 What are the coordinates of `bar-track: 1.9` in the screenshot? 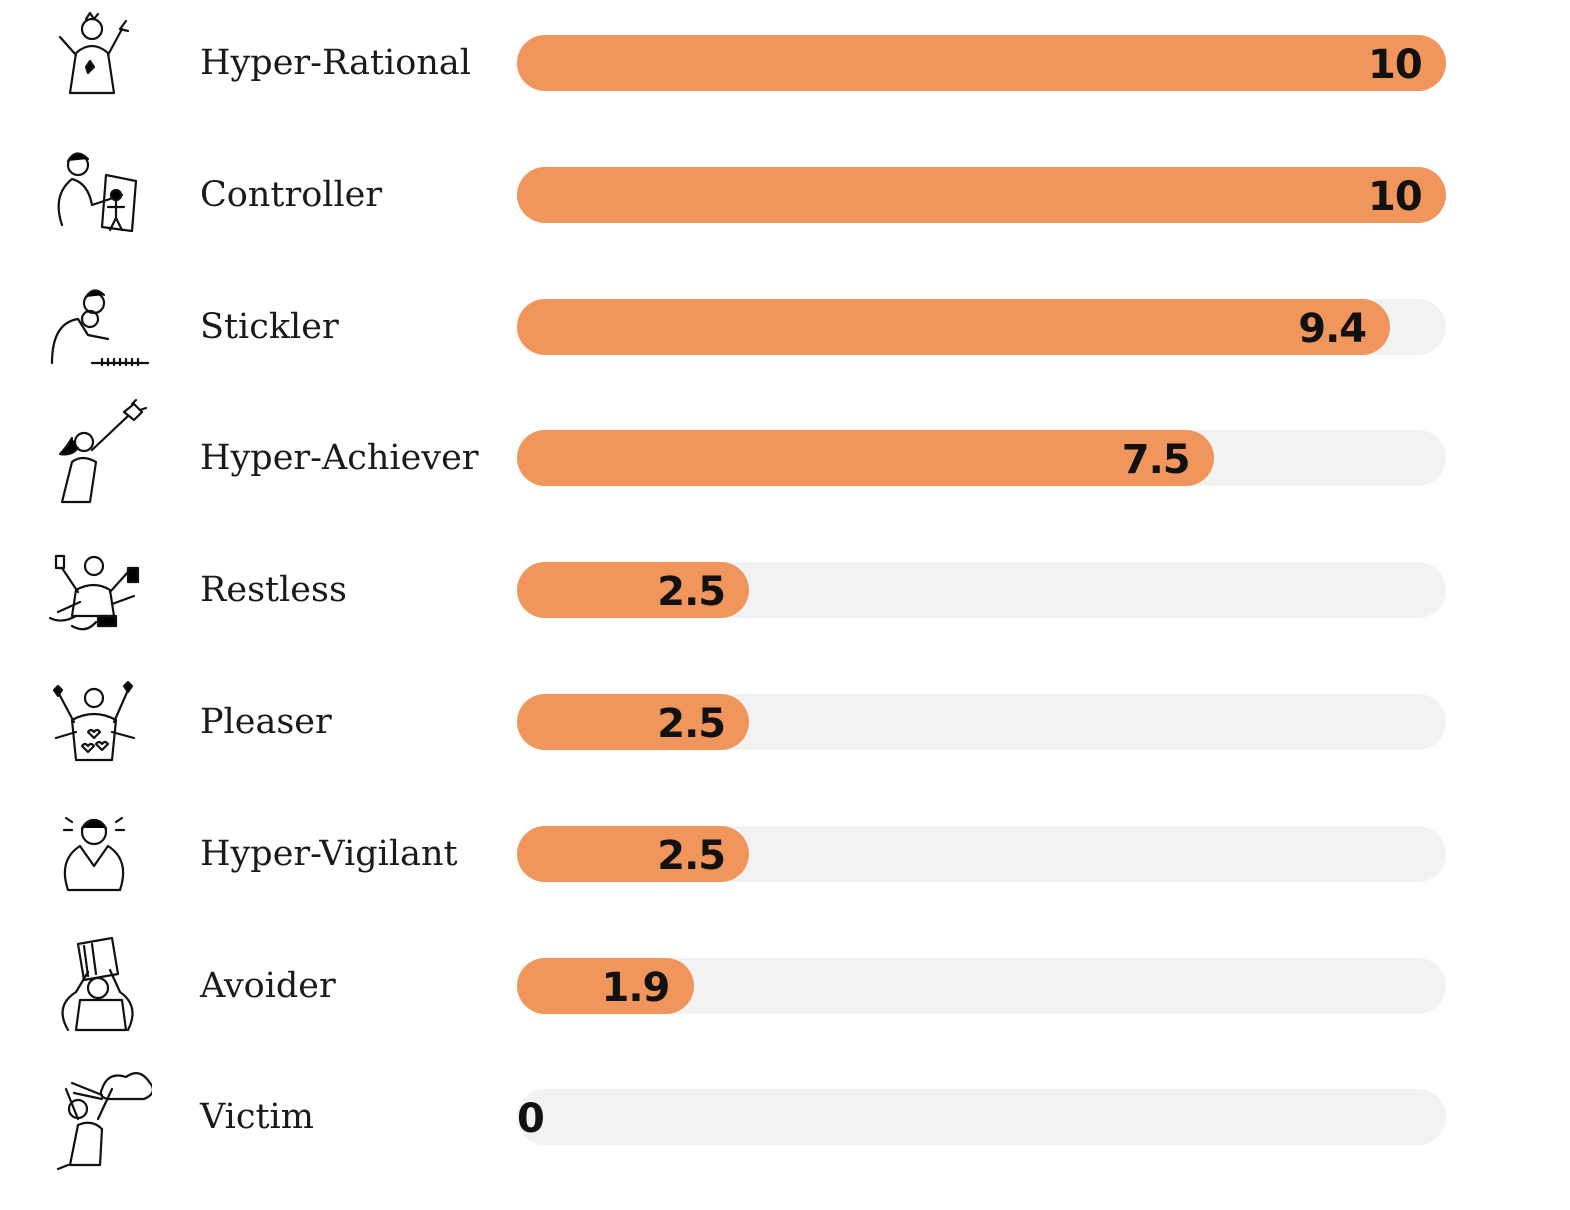 It's located at (981, 985).